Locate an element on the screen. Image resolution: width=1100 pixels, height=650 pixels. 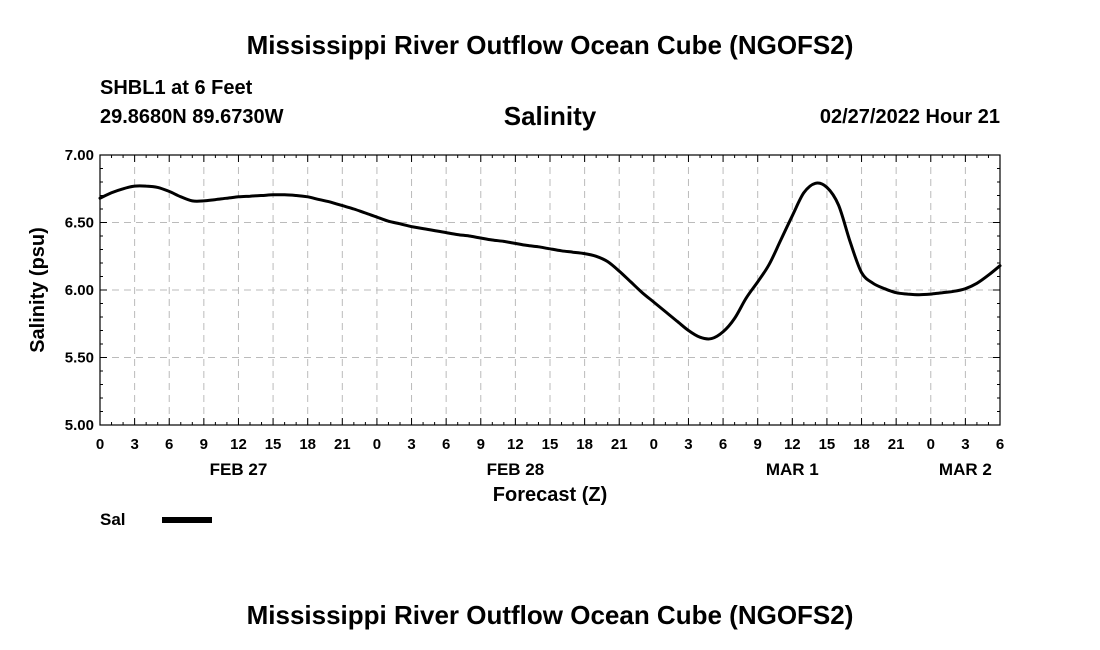
y-tick-label: 6.00 is located at coordinates (79, 290).